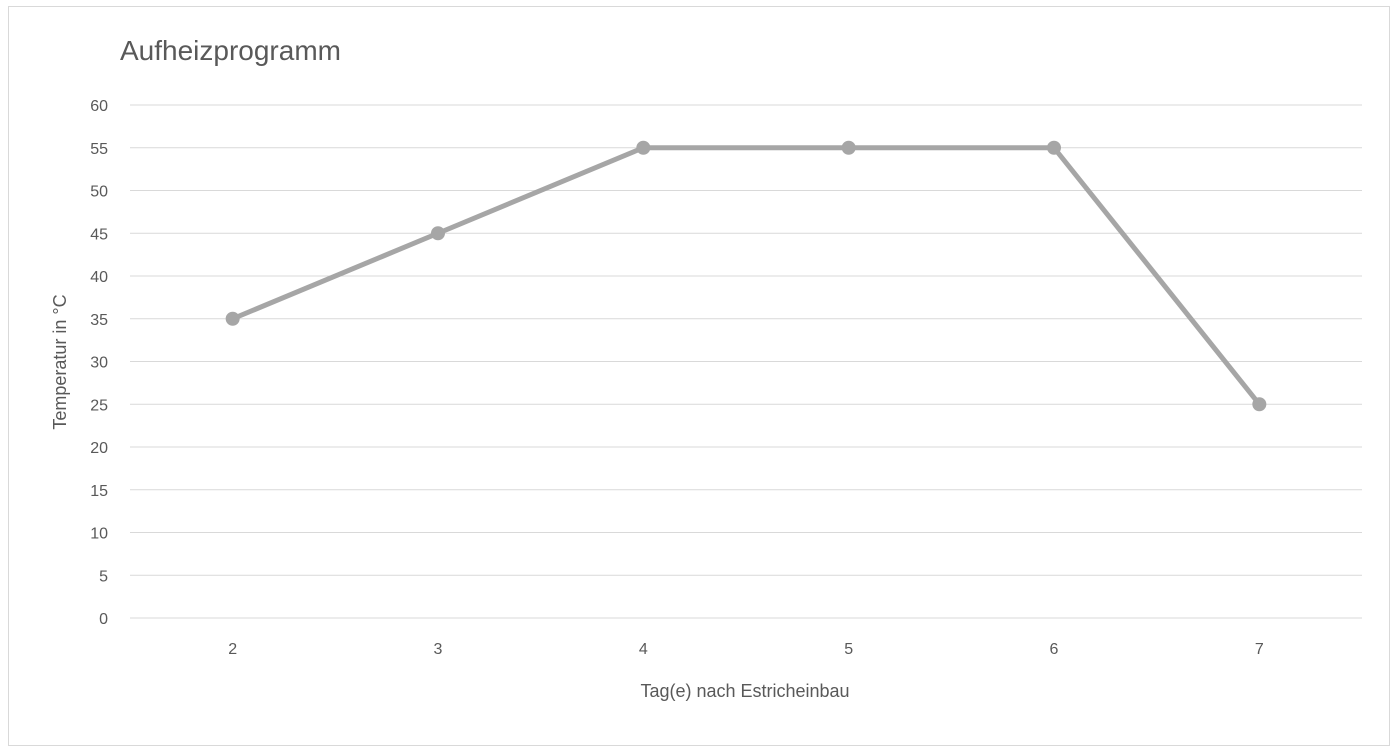 The height and width of the screenshot is (746, 1397). What do you see at coordinates (99, 448) in the screenshot?
I see `y-tick-label: 20` at bounding box center [99, 448].